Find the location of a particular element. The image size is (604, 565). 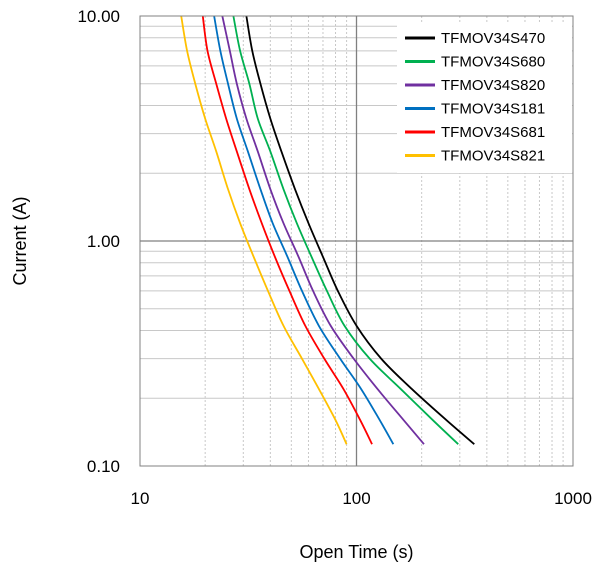

x-axis-title: Open Time (s) is located at coordinates (356, 552).